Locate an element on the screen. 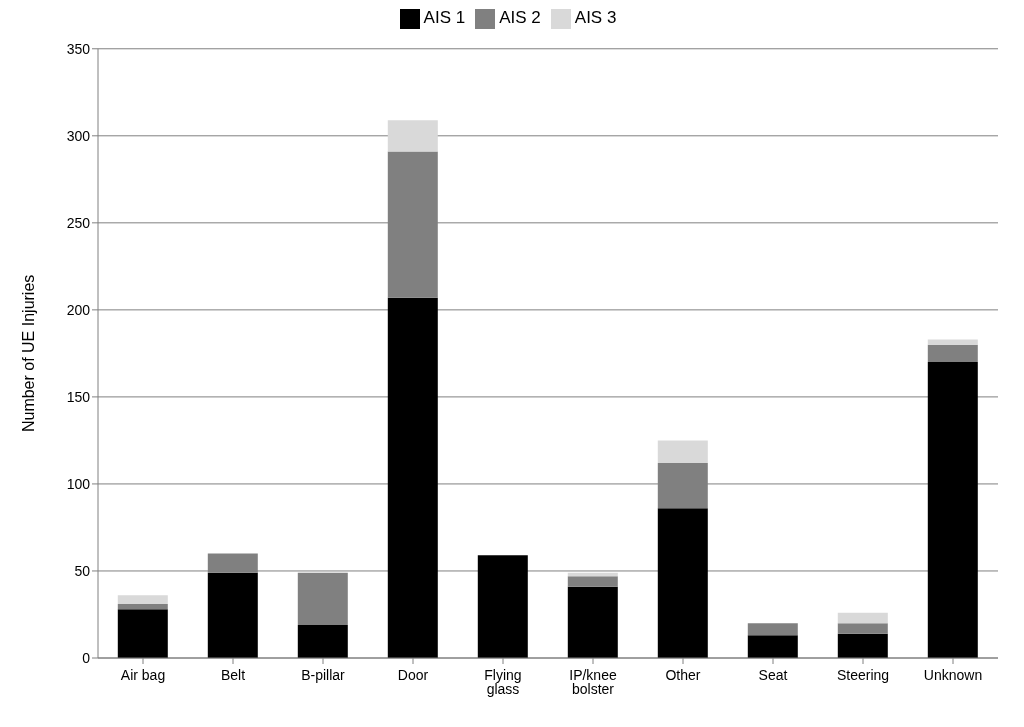 The width and height of the screenshot is (1024, 727). y-tick-label: 200 is located at coordinates (78, 309).